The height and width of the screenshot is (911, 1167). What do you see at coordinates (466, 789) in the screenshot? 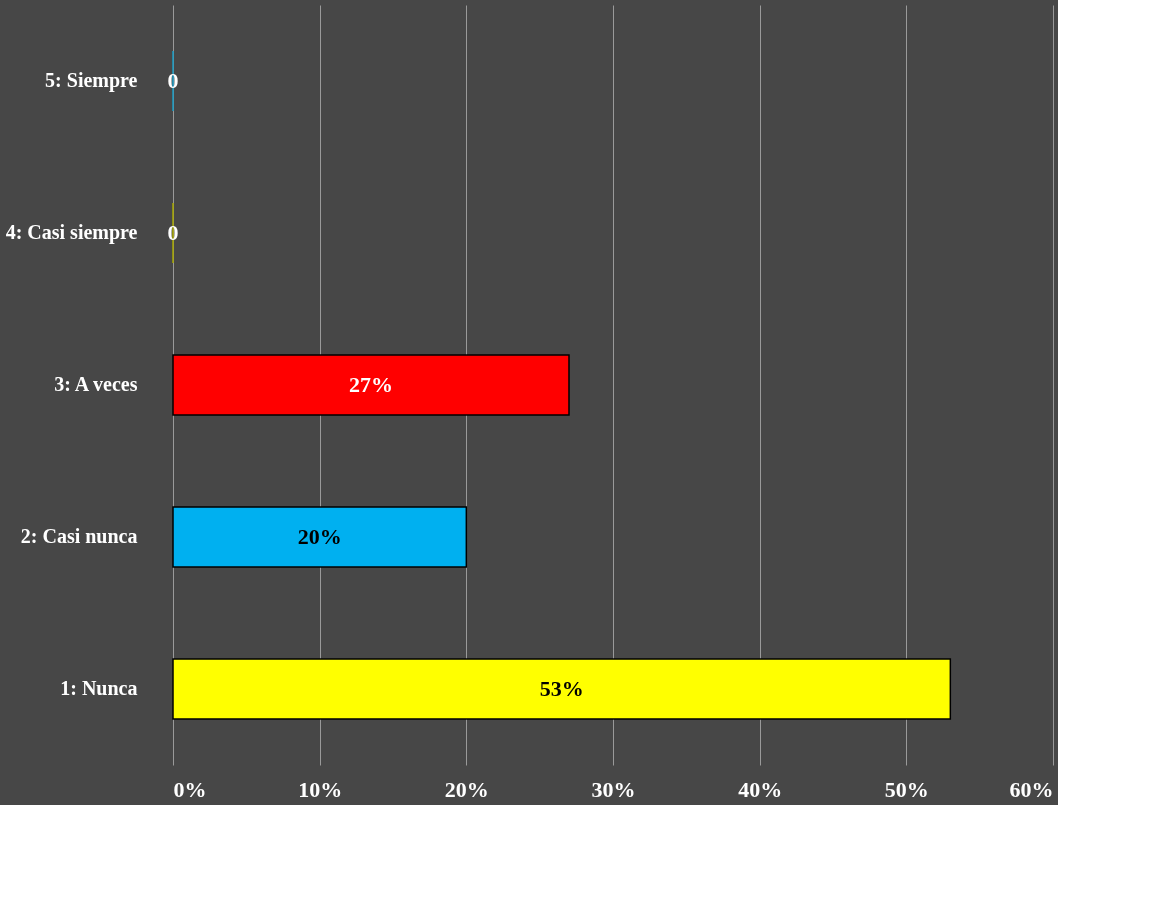
I see `x-tick-label: 20%` at bounding box center [466, 789].